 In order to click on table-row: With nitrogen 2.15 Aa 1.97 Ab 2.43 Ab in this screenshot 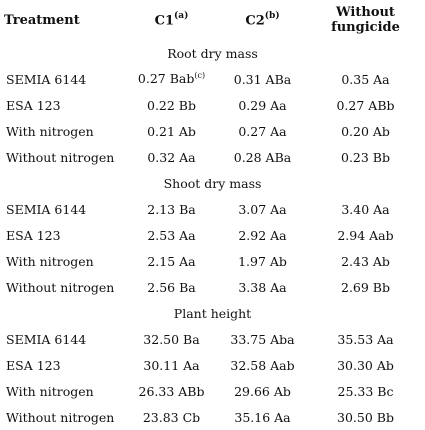, I will do `click(212, 261)`.